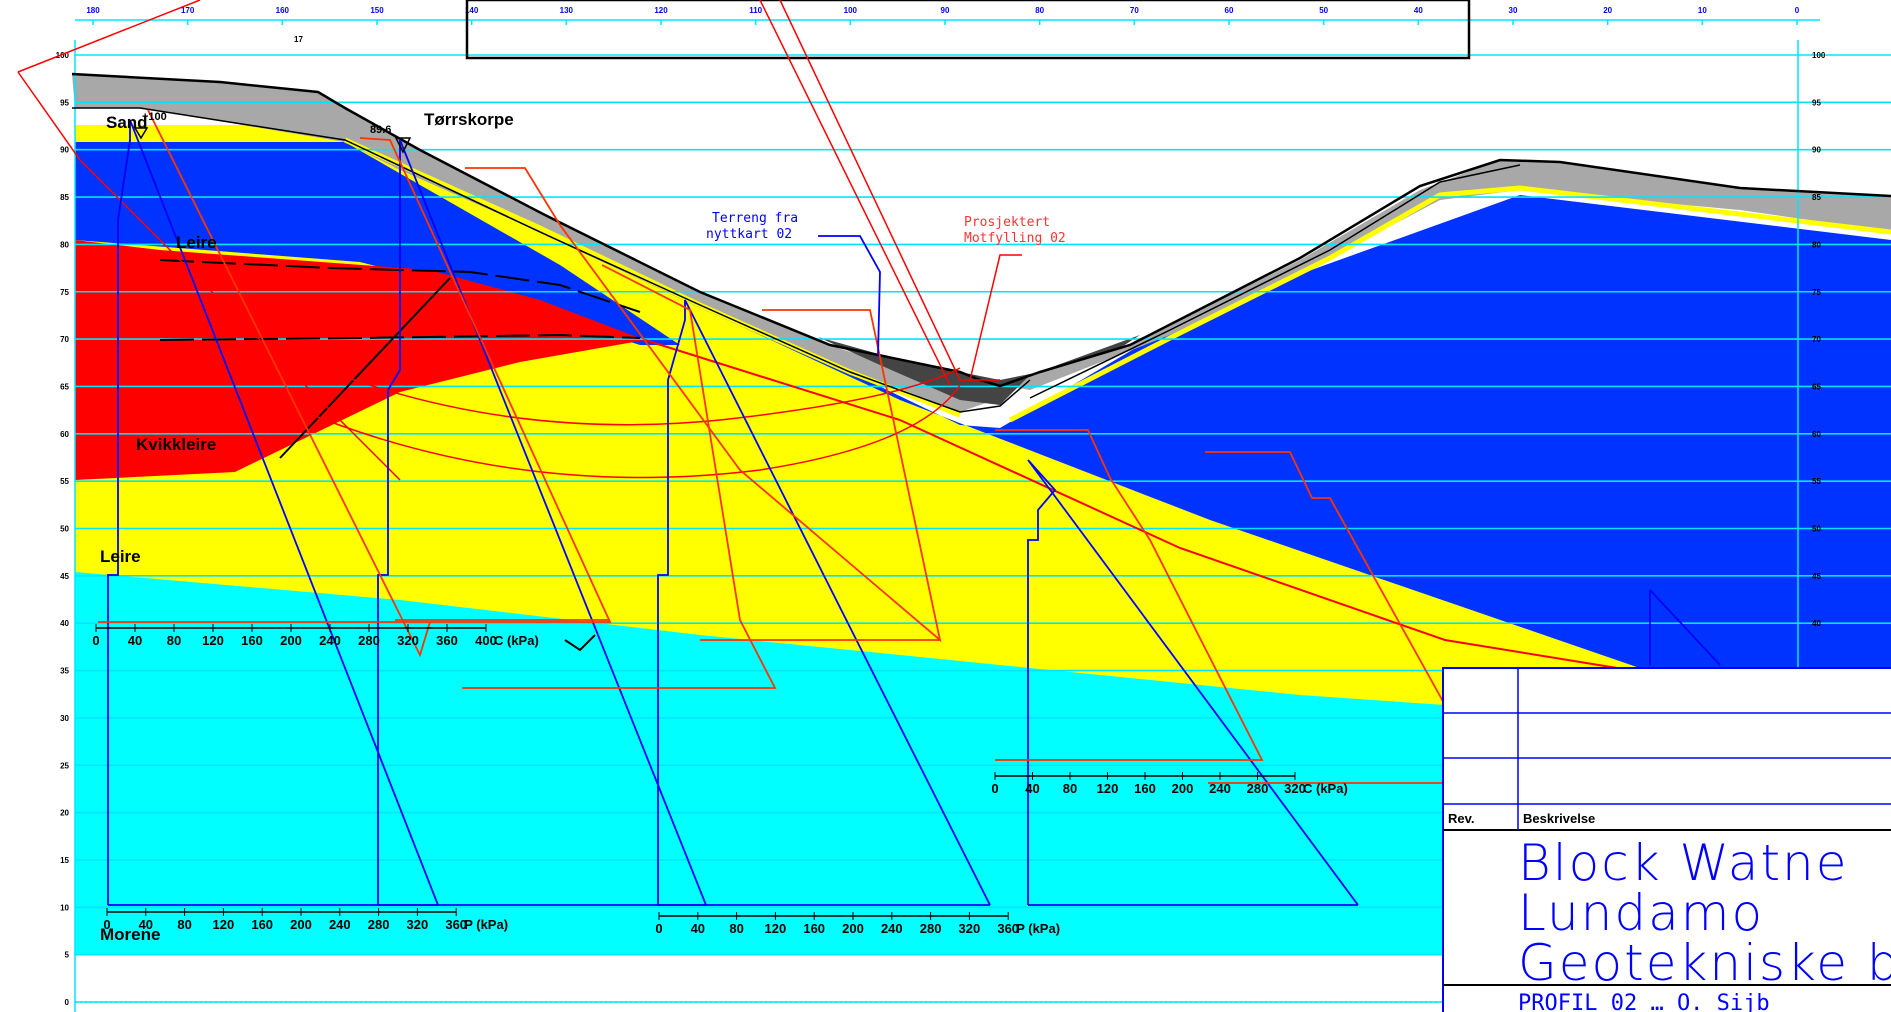 This screenshot has width=1891, height=1012. Describe the element at coordinates (968, 30) in the screenshot. I see `reference-box` at that location.